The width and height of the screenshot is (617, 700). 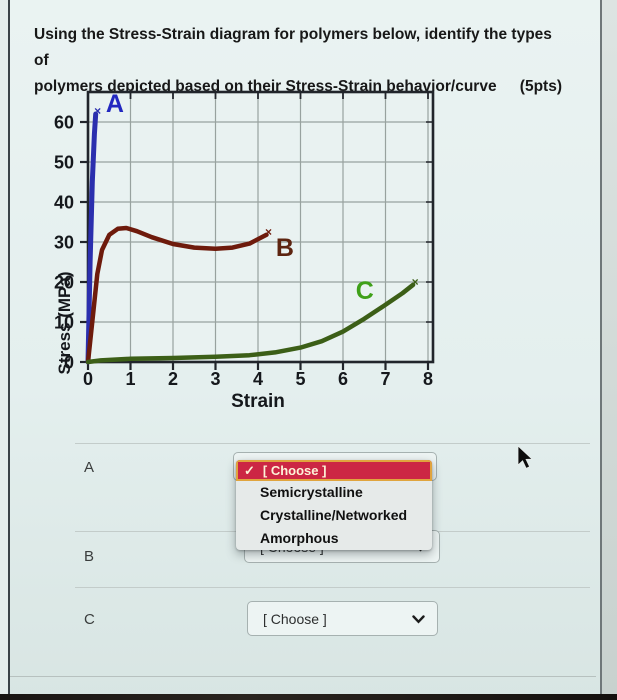 I want to click on answer-row-label-a: A, so click(x=89, y=467).